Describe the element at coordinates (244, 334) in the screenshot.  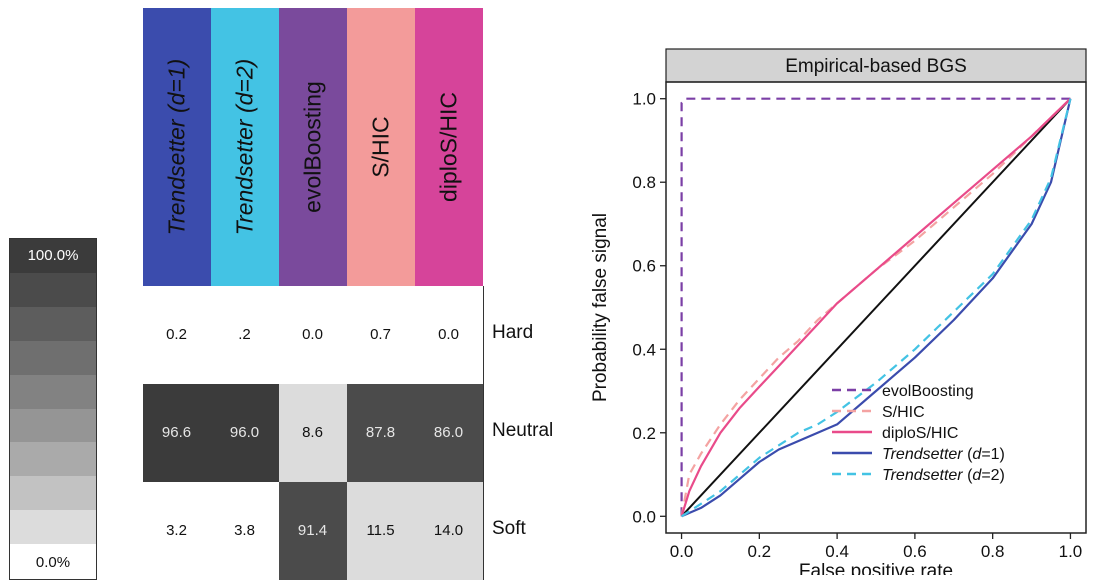
I see `matrix-cell: .2` at that location.